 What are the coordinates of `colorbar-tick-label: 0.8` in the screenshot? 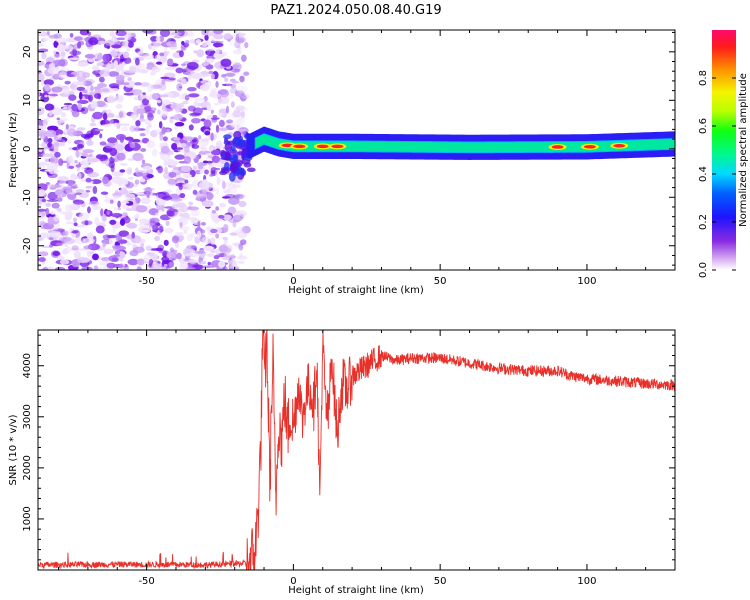 It's located at (703, 78).